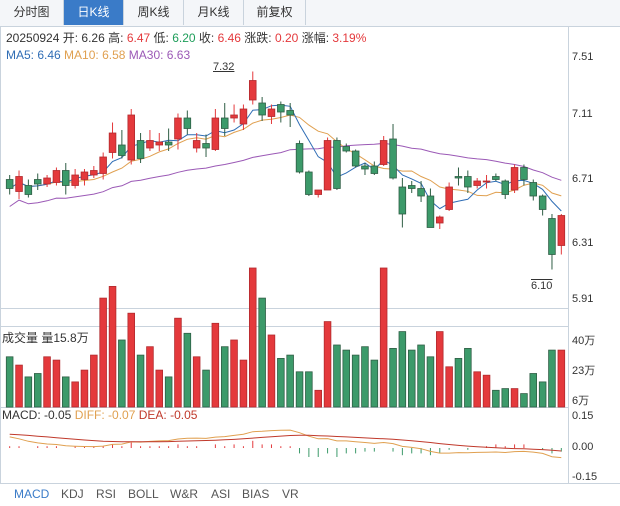 This screenshot has width=620, height=506. I want to click on tab-monthly-k: 月K线, so click(214, 12).